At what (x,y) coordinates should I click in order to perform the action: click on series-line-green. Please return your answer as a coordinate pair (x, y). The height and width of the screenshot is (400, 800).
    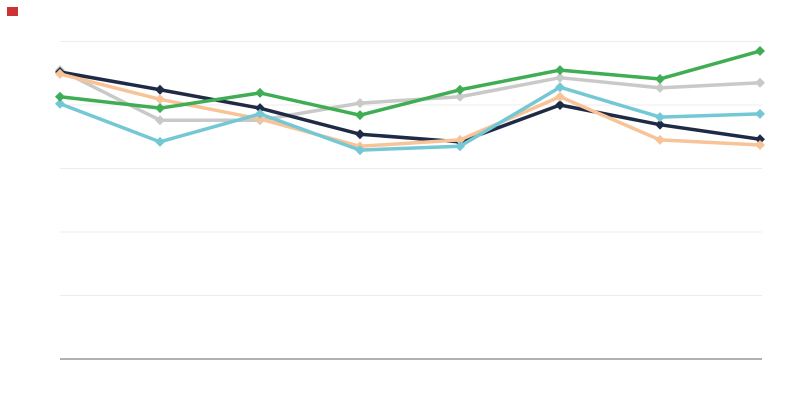
    Looking at the image, I should click on (410, 83).